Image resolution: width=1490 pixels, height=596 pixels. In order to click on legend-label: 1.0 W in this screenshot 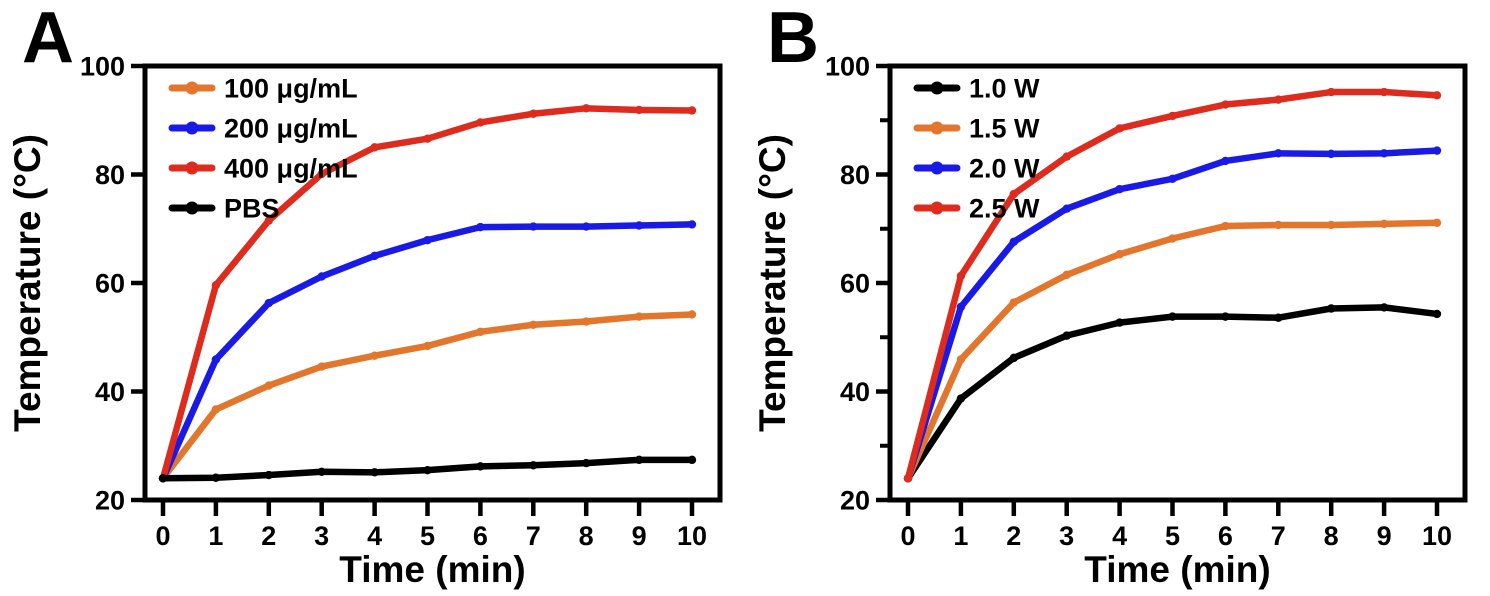, I will do `click(1004, 89)`.